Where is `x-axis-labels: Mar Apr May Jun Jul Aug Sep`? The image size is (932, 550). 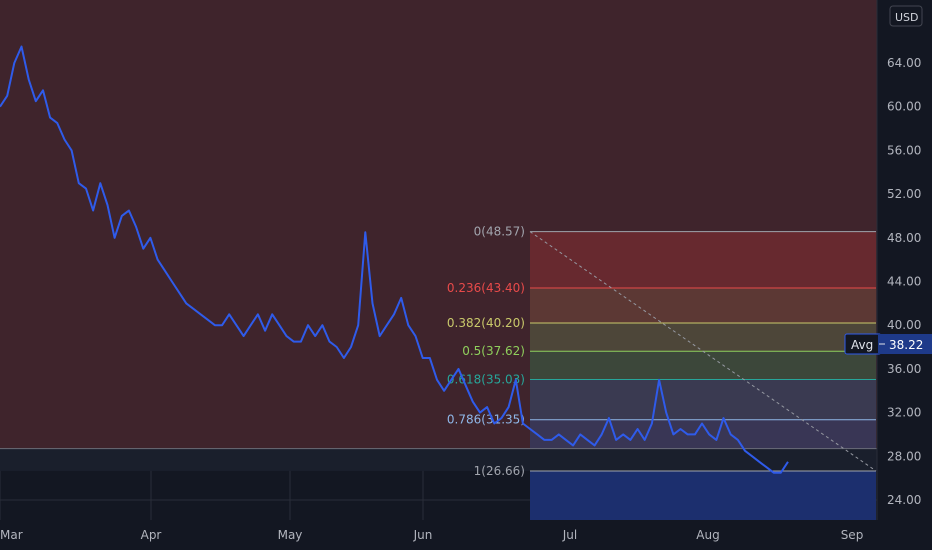 x-axis-labels: Mar Apr May Jun Jul Aug Sep is located at coordinates (431, 535).